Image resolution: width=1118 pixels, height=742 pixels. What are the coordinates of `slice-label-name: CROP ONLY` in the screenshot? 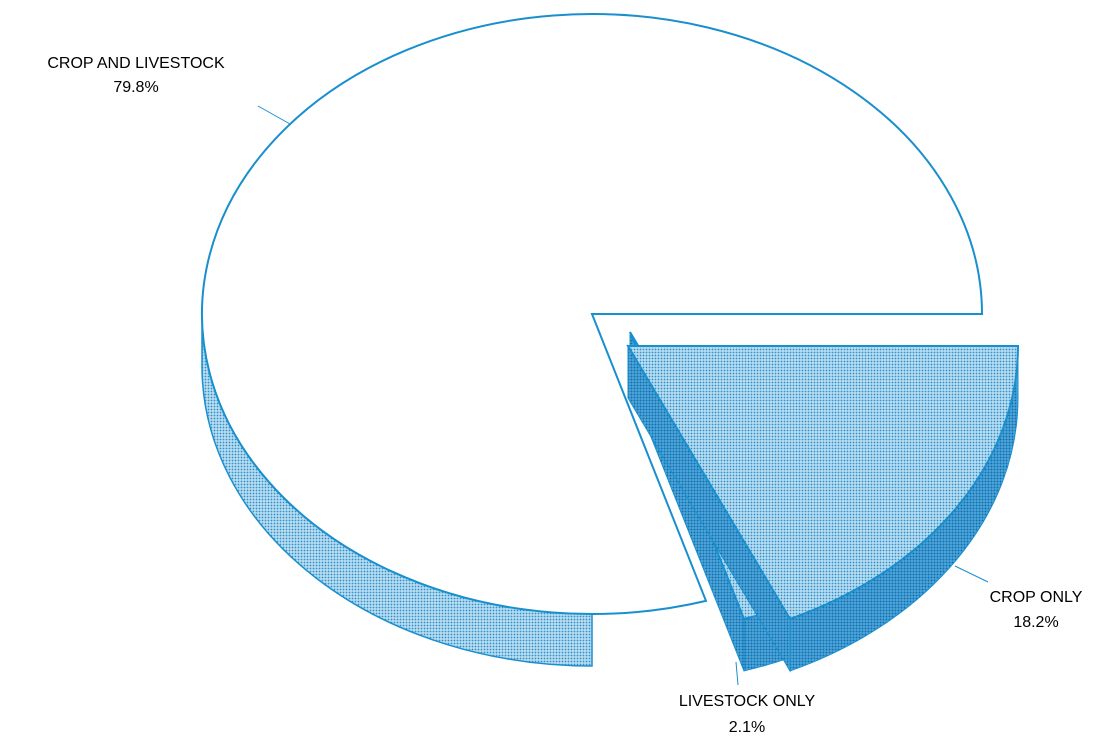 It's located at (1036, 597).